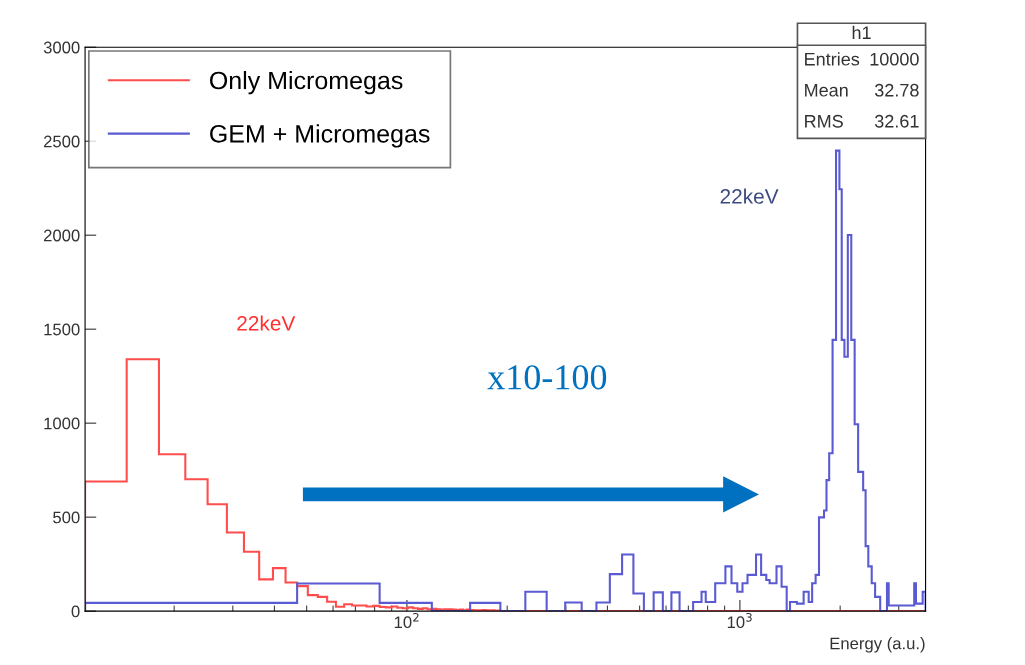  Describe the element at coordinates (66, 517) in the screenshot. I see `y-tick-label: 500` at that location.